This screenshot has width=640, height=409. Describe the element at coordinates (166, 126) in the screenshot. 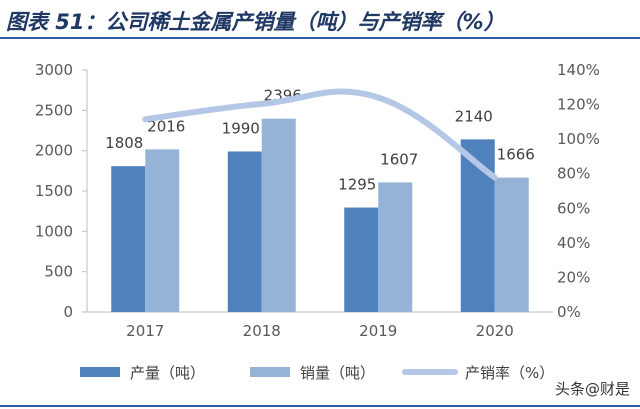

I see `data-label-sales: 2016` at that location.